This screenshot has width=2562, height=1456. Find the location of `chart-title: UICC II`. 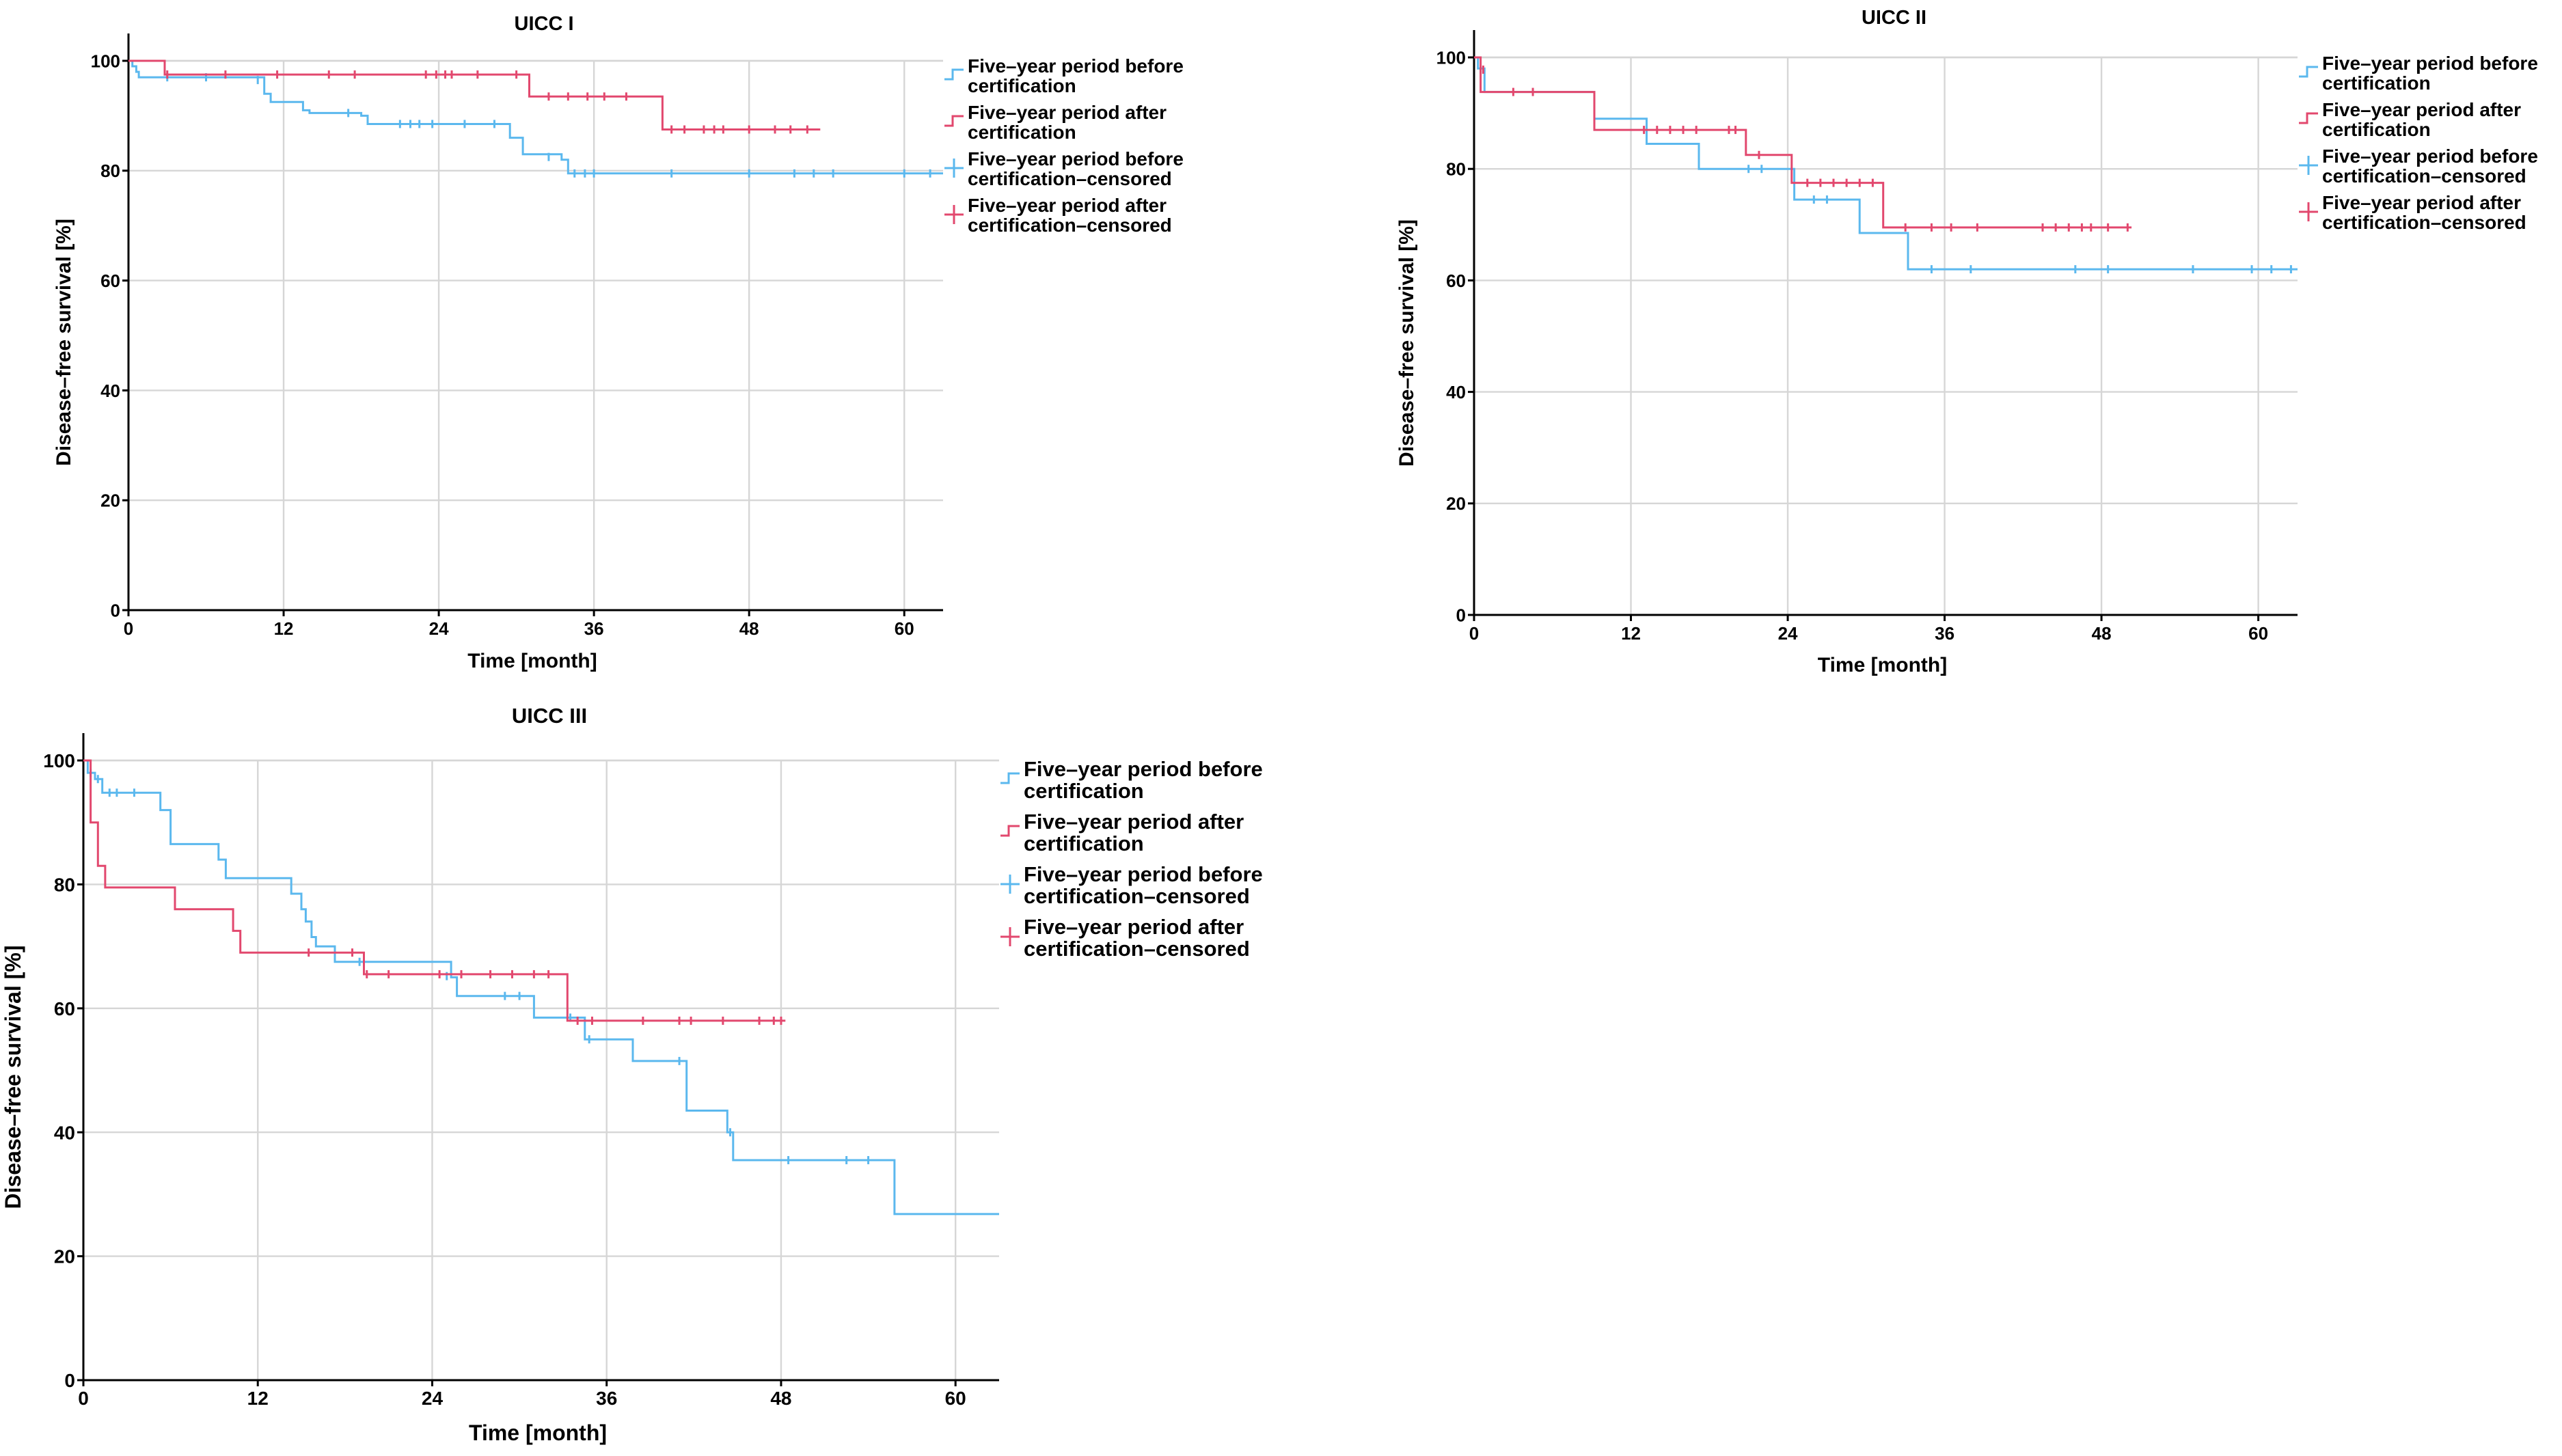

chart-title: UICC II is located at coordinates (1894, 18).